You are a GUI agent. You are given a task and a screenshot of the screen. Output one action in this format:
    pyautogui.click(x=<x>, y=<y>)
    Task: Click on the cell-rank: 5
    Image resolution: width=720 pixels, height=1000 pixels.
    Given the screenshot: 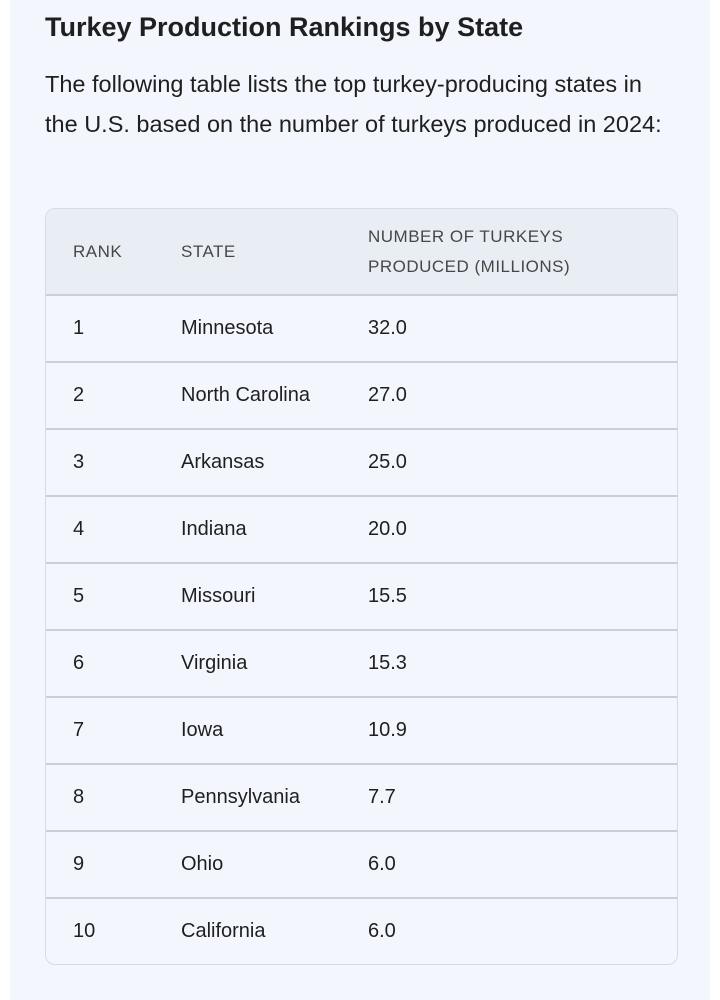 What is the action you would take?
    pyautogui.click(x=113, y=596)
    